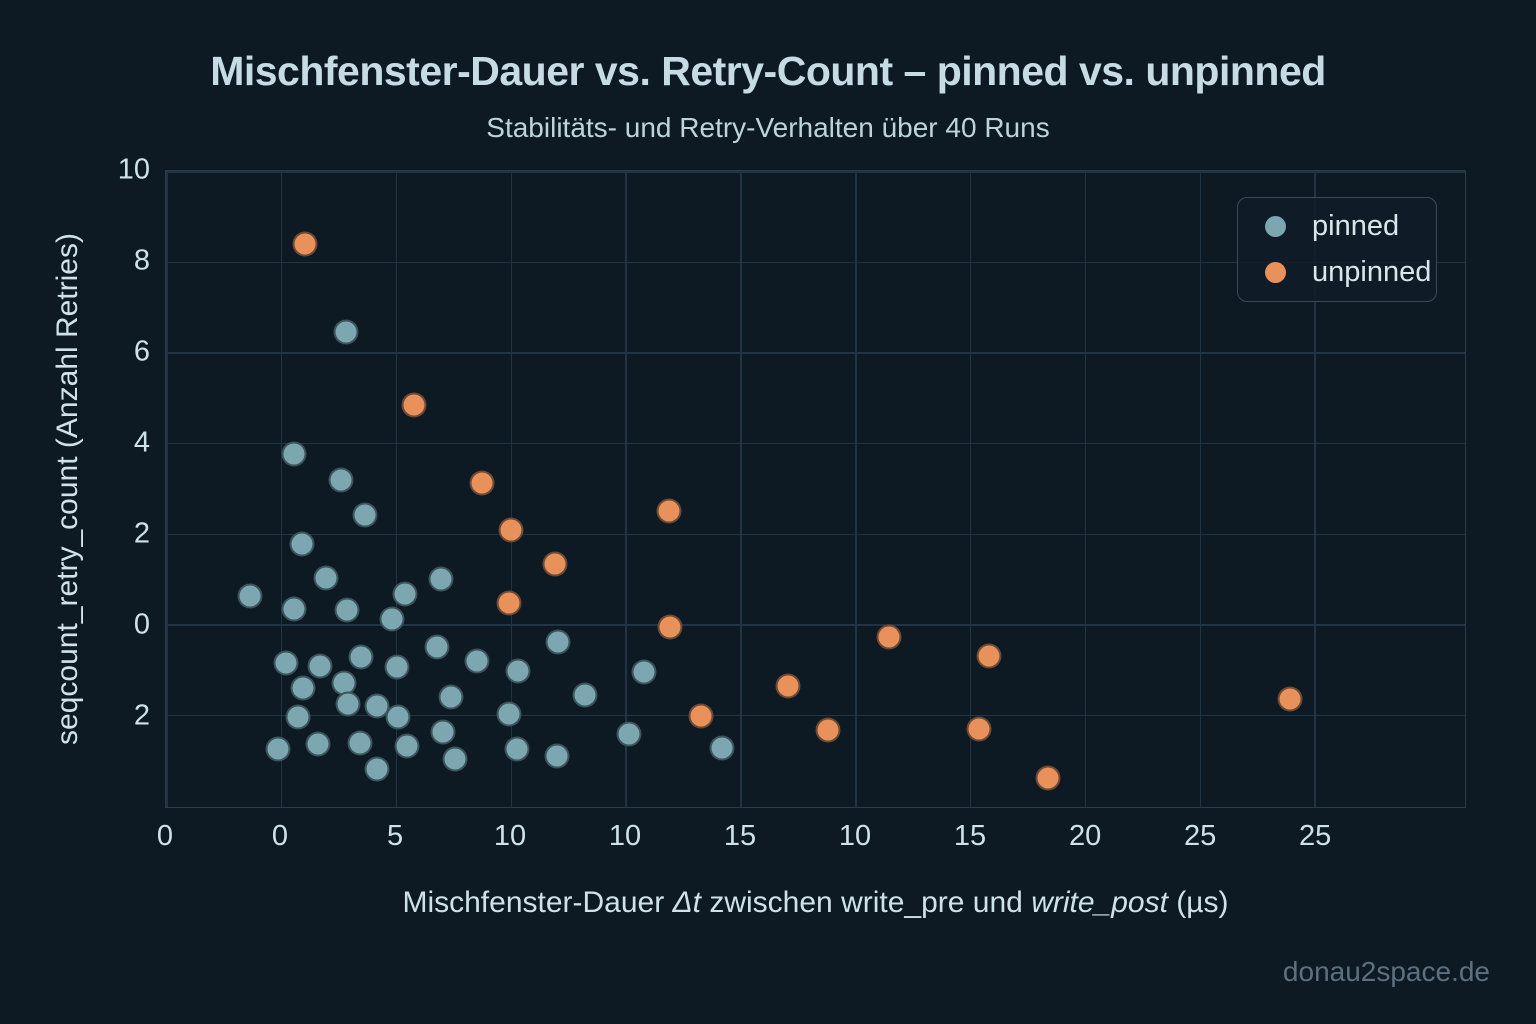  I want to click on x-axis-label-part: Mischfenster-Dauer, so click(537, 902).